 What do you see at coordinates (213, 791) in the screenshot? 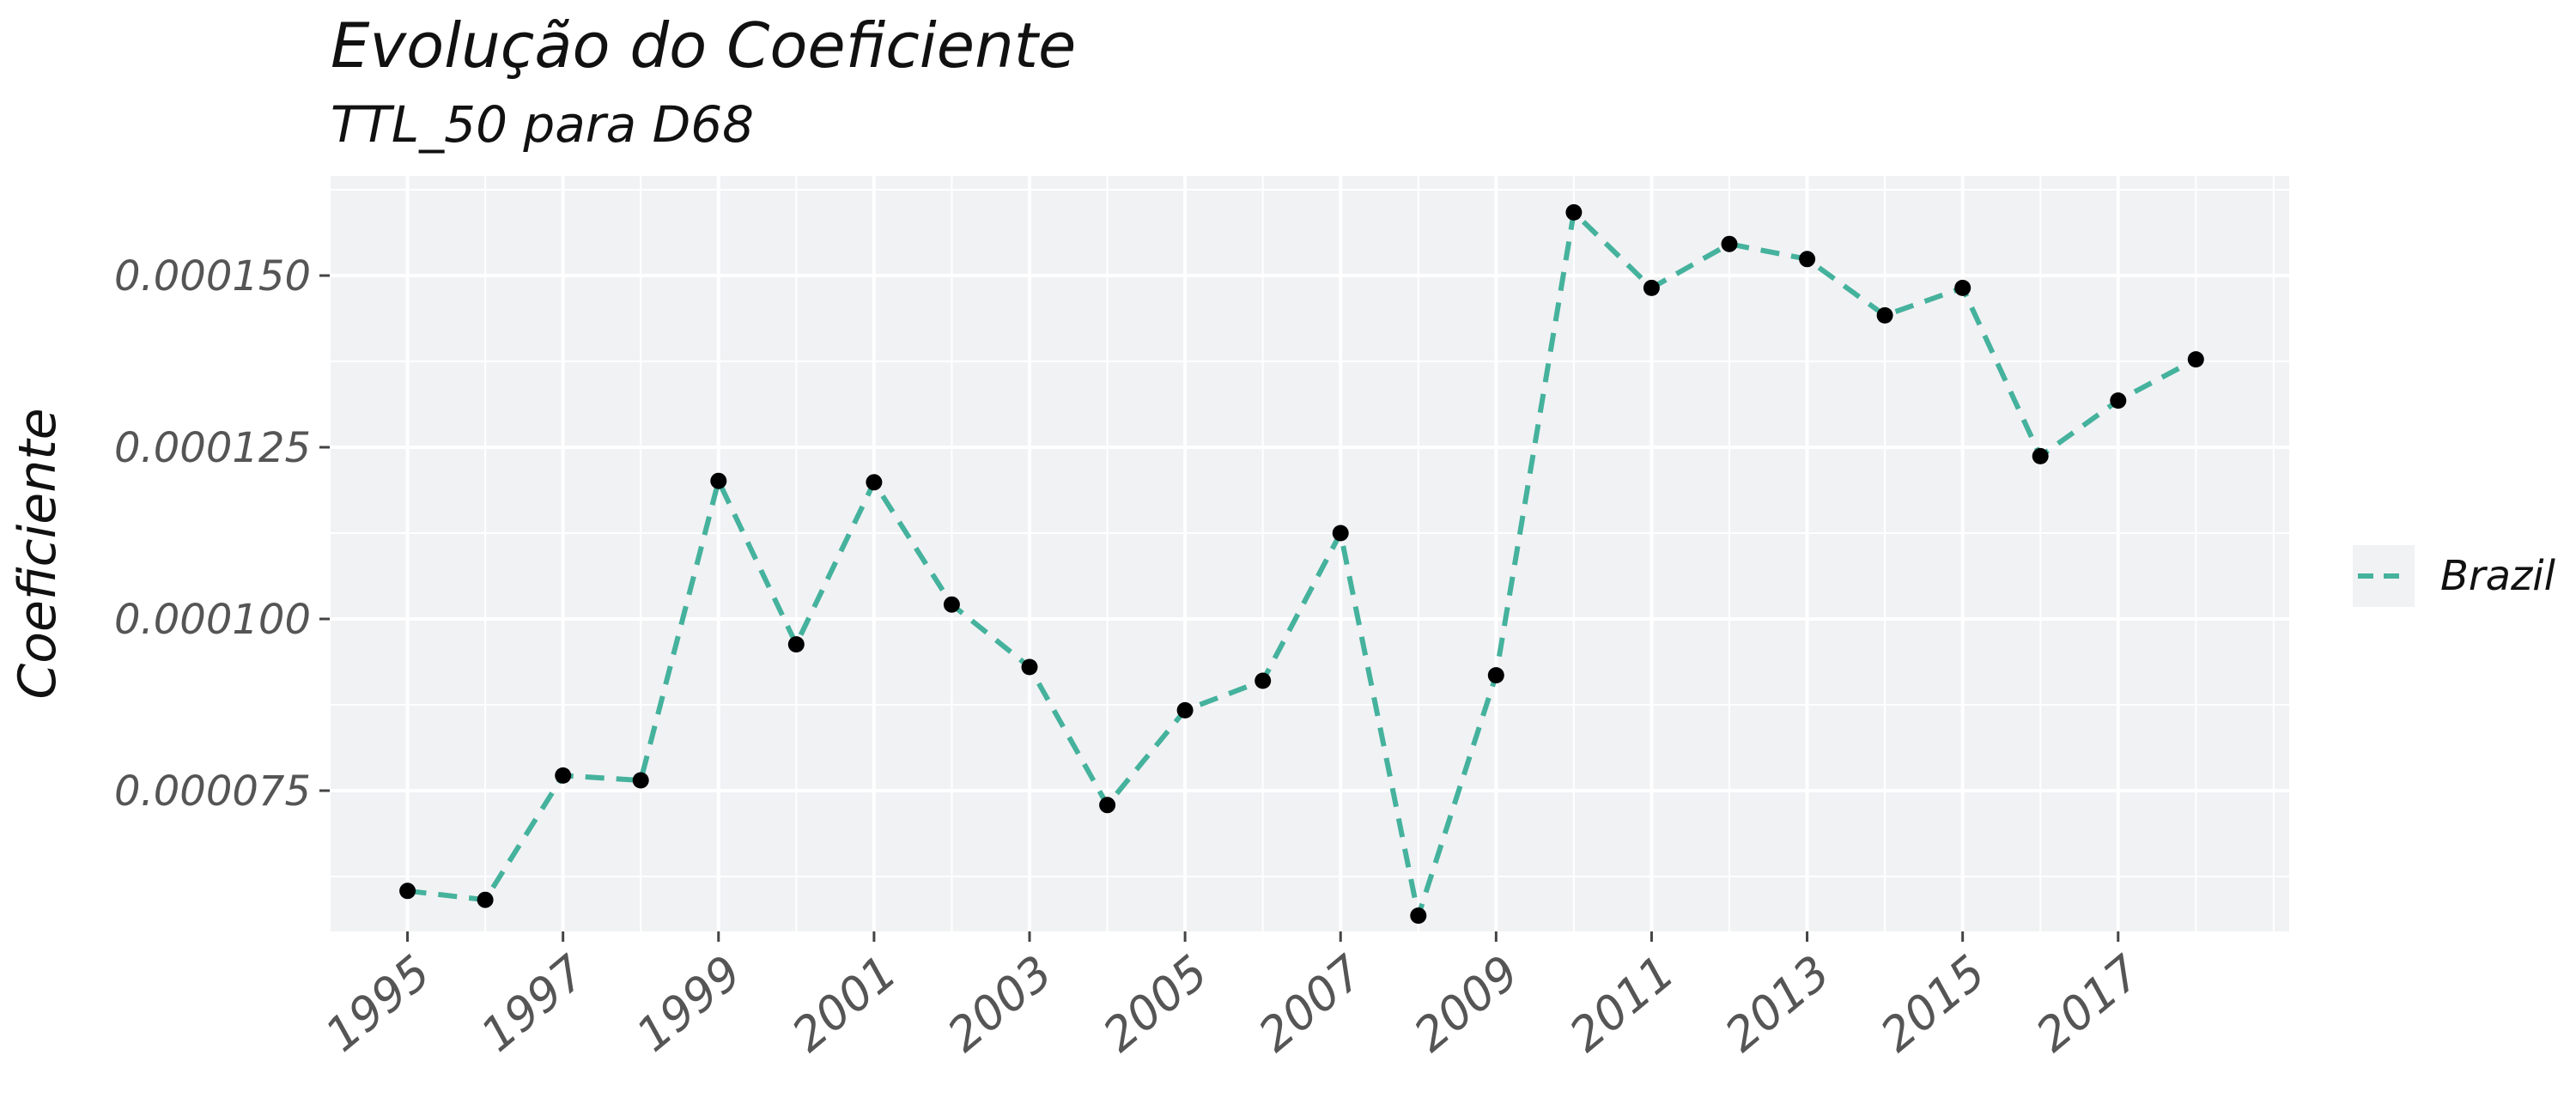
I see `y-tick-label: 0.000075` at bounding box center [213, 791].